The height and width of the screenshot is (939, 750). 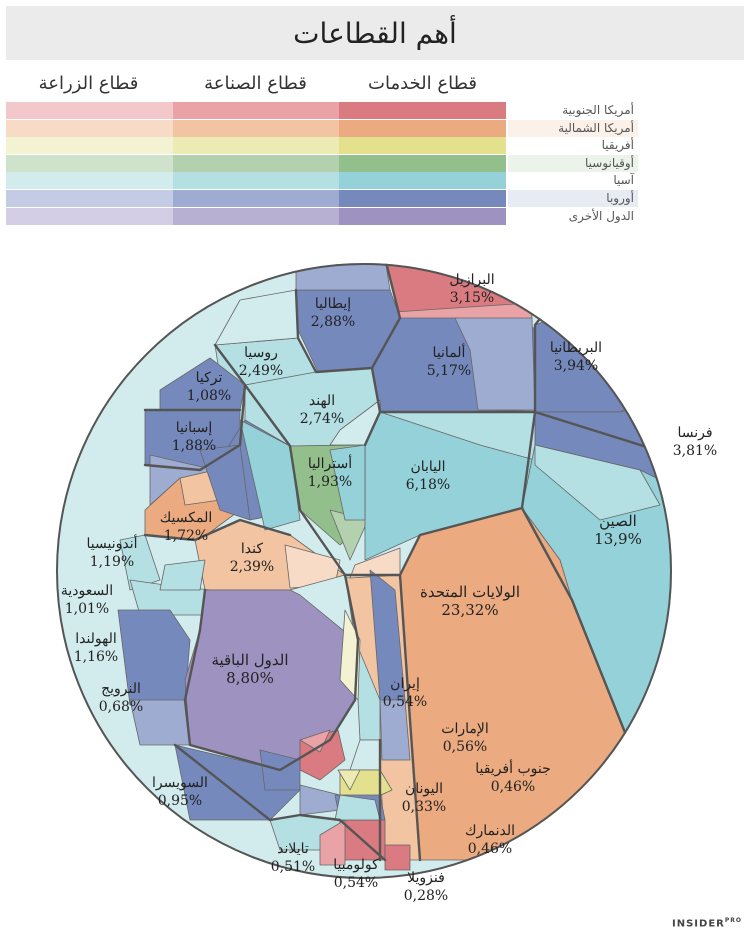 What do you see at coordinates (733, 920) in the screenshot?
I see `brand-sup: PRO` at bounding box center [733, 920].